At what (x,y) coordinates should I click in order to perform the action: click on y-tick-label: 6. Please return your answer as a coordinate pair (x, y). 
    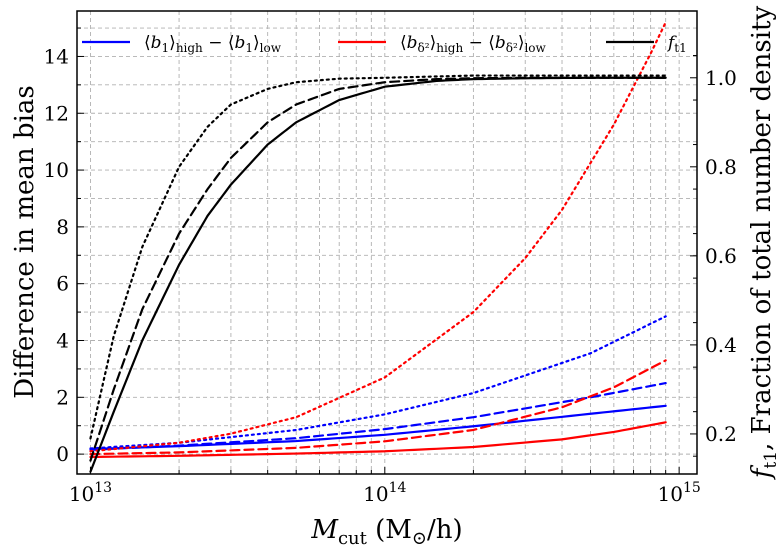
    Looking at the image, I should click on (62, 284).